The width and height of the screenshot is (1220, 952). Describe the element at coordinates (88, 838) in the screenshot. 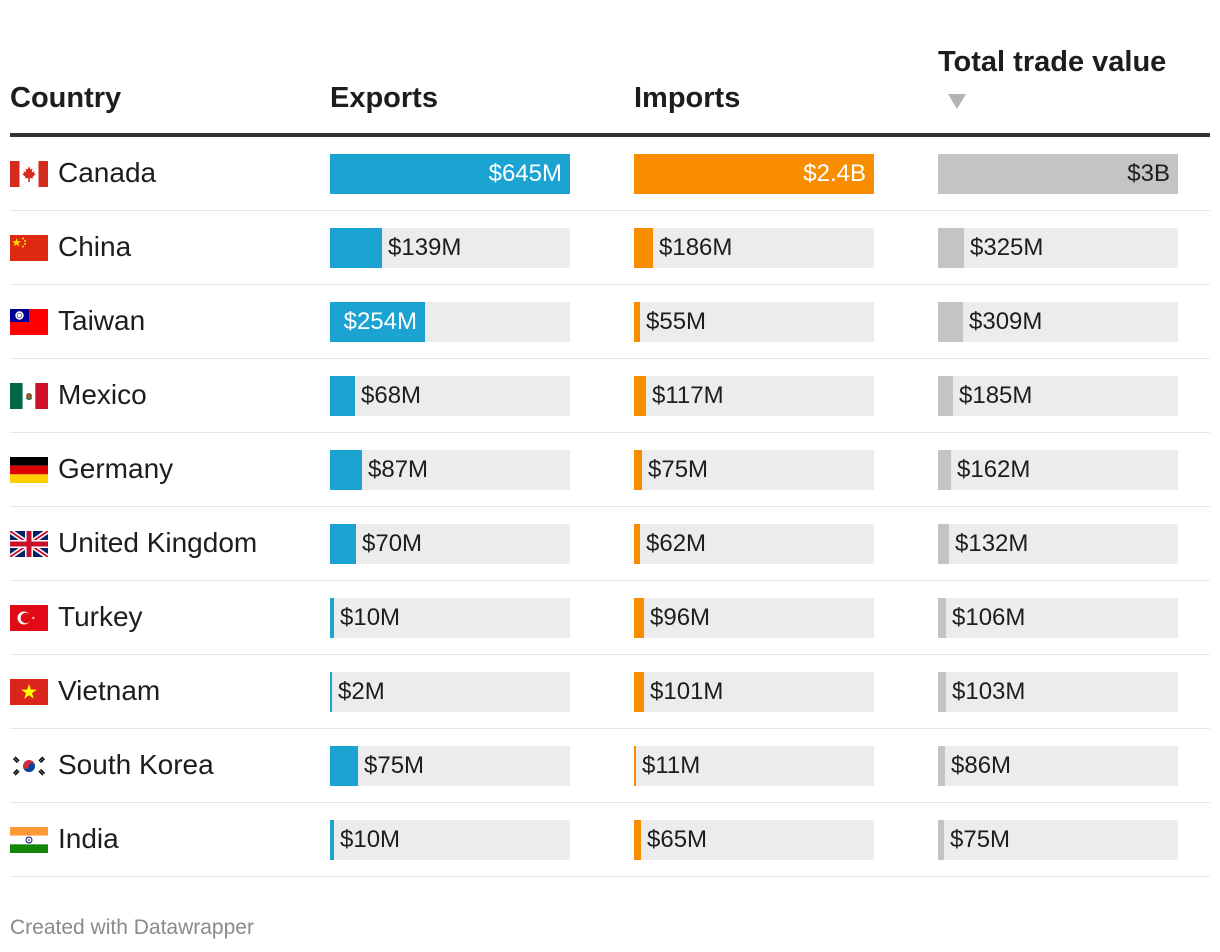

I see `country-name: India` at that location.